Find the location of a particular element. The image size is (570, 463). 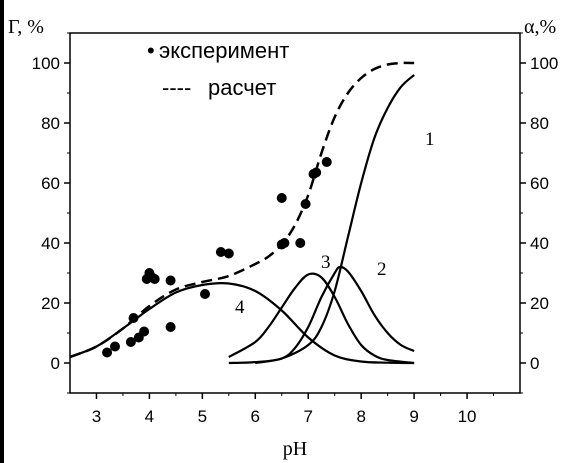

x-tick-label: 6 is located at coordinates (255, 416).